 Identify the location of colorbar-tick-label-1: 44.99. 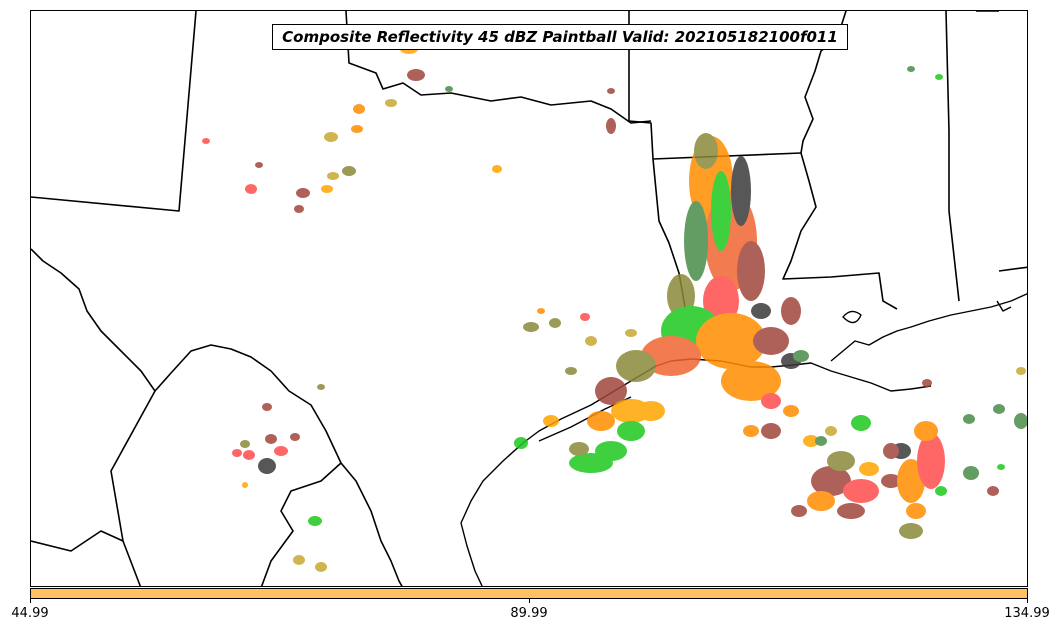
(30, 613).